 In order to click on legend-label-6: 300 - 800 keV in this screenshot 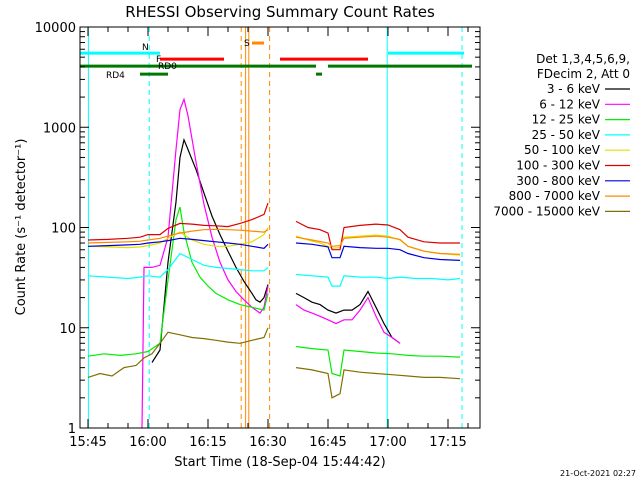, I will do `click(558, 181)`.